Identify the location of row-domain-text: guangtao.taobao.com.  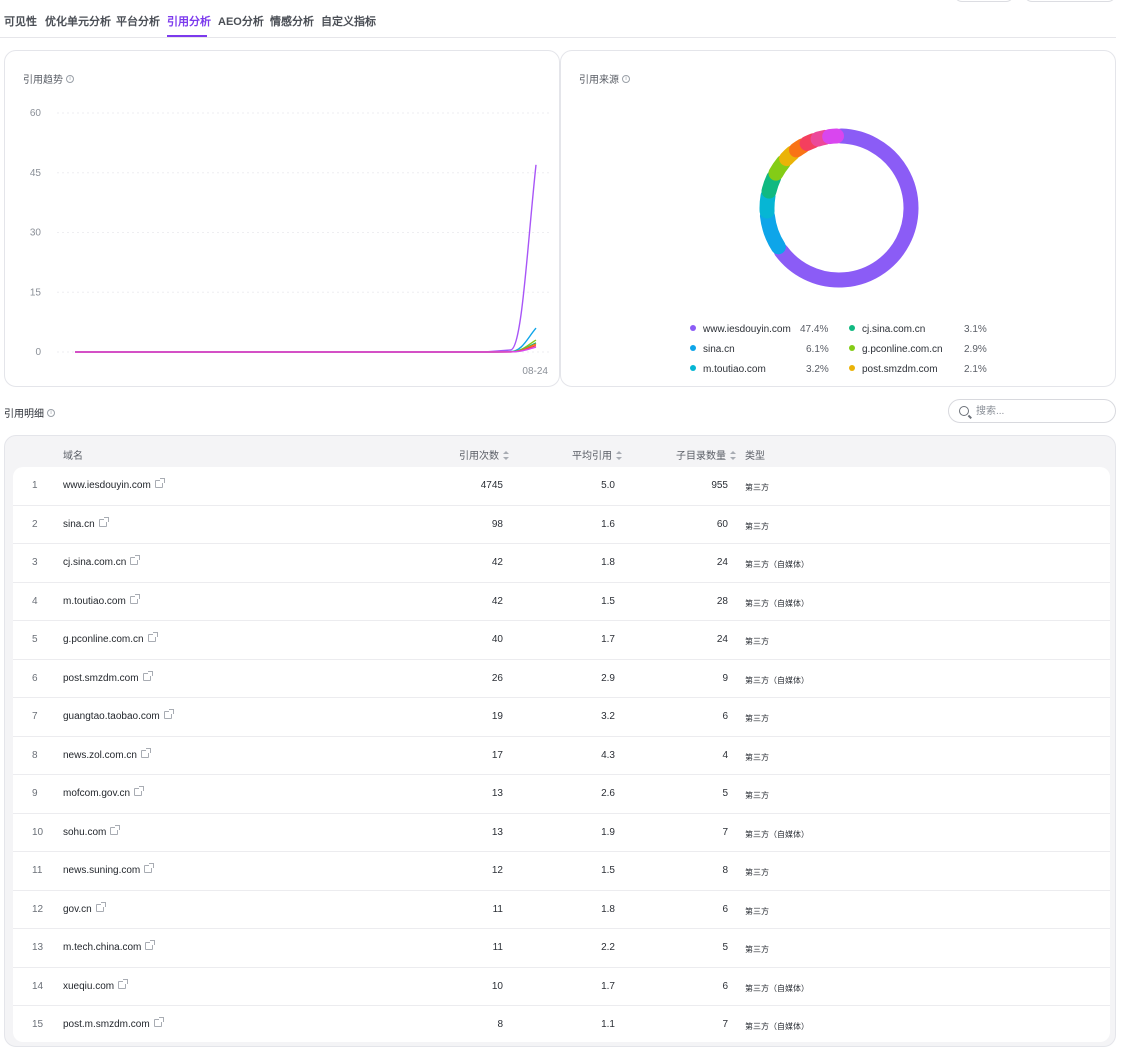
(111, 716).